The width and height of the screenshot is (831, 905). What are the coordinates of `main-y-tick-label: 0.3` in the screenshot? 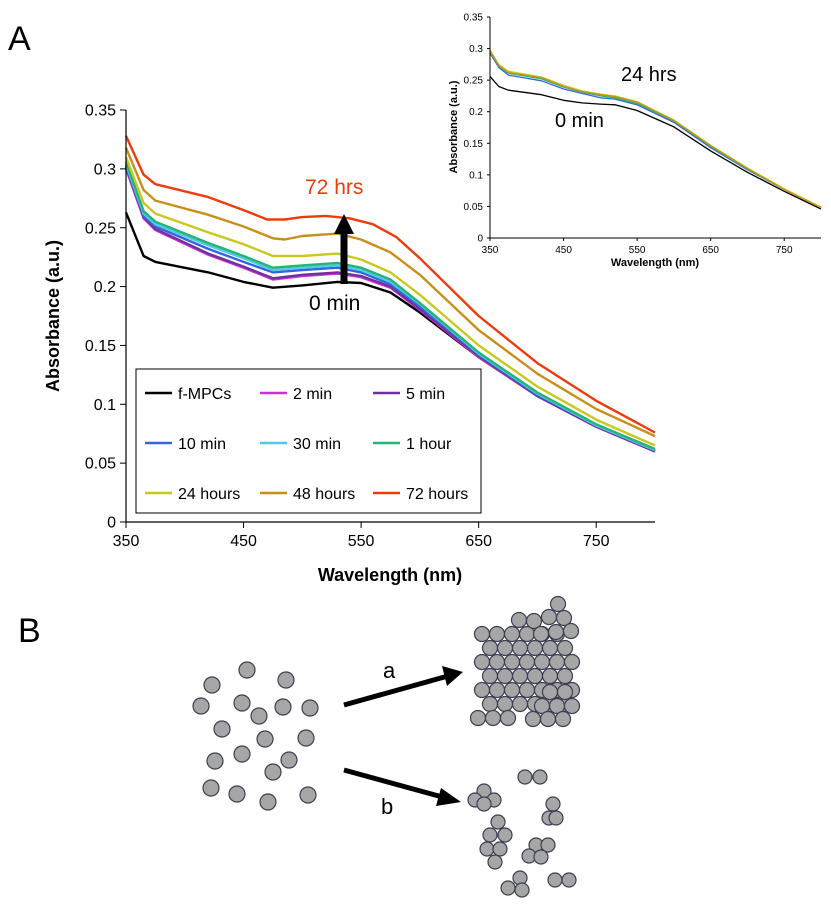 It's located at (105, 169).